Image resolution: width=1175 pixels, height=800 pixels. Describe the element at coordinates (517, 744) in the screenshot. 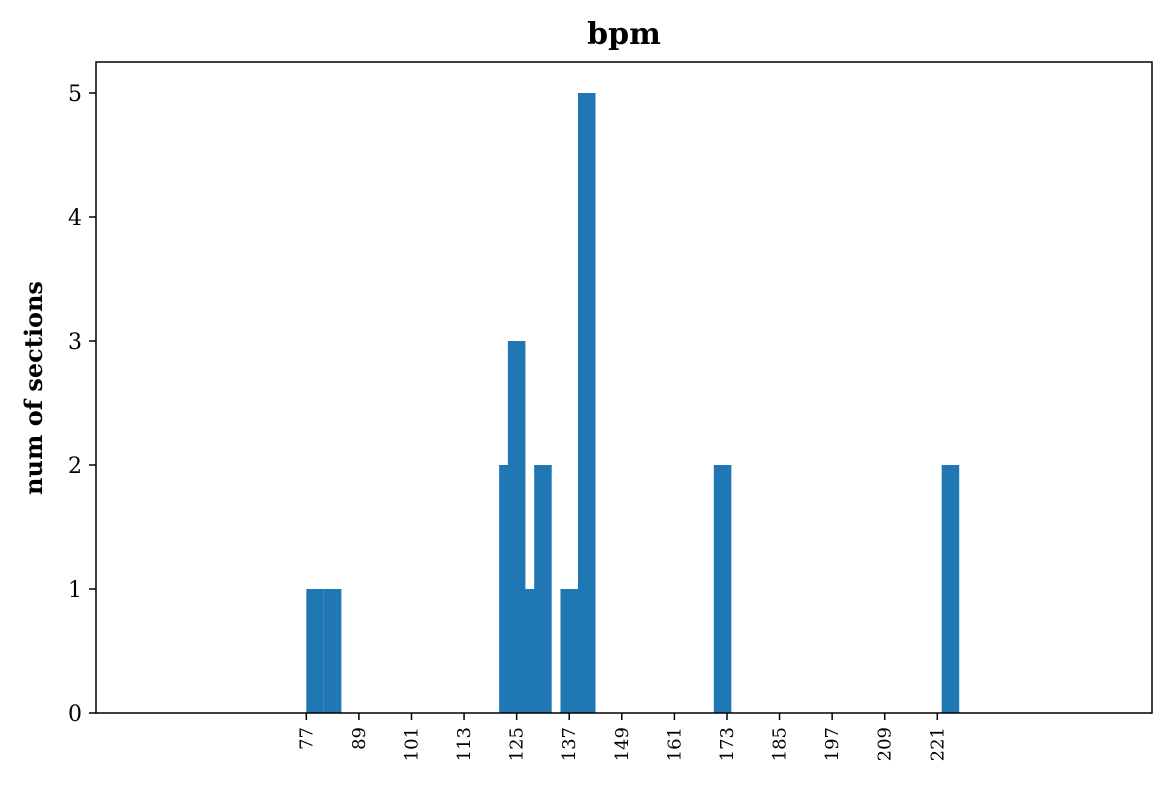

I see `x-tick-label: 125` at that location.